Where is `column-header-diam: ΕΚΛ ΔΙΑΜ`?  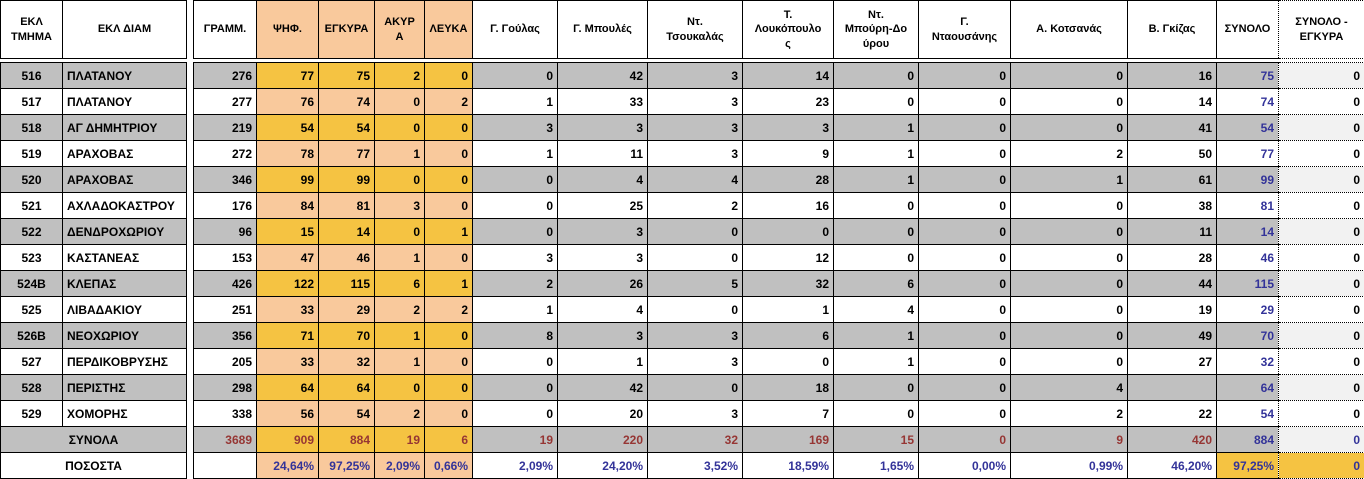
column-header-diam: ΕΚΛ ΔΙΑΜ is located at coordinates (125, 30).